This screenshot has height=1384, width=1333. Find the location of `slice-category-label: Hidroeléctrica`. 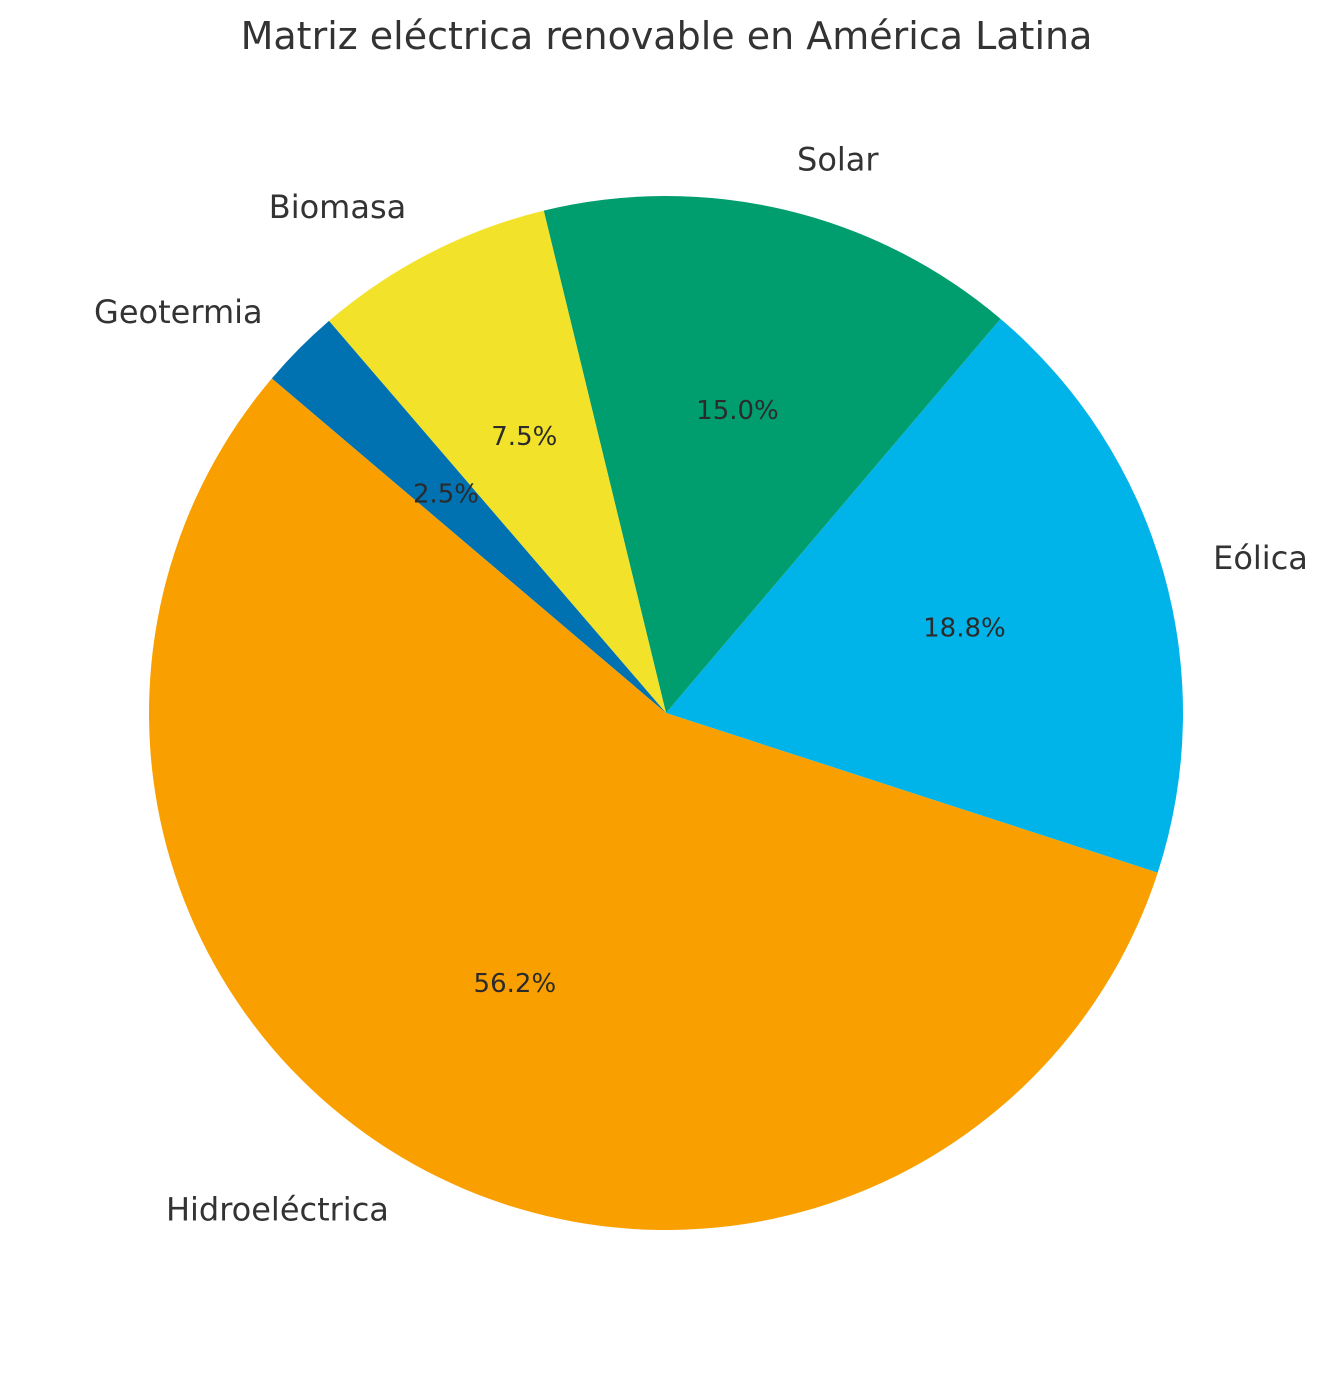

slice-category-label: Hidroeléctrica is located at coordinates (277, 1210).